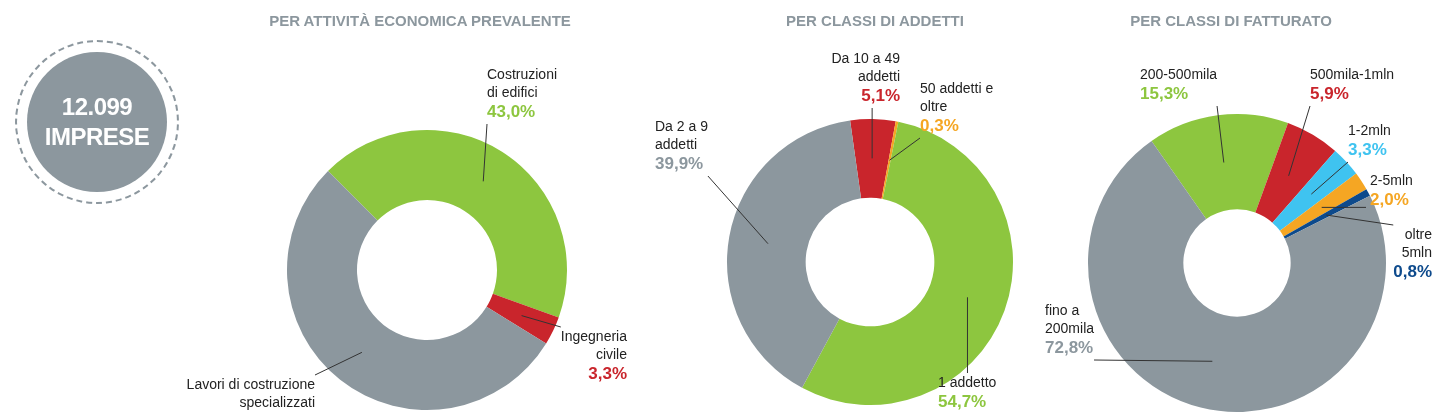  Describe the element at coordinates (1417, 242) in the screenshot. I see `slice-label: oltre 5mln` at that location.